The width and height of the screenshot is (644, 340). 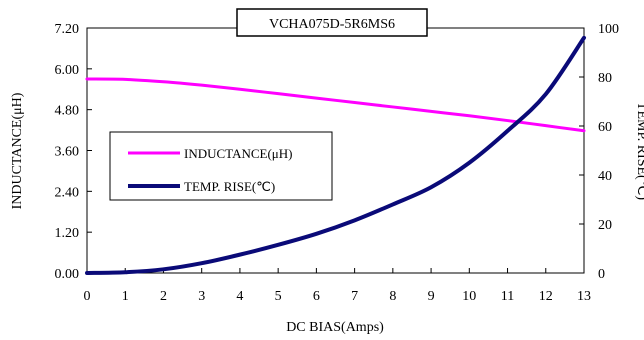 What do you see at coordinates (335, 327) in the screenshot?
I see `x-axis-title: DC BIAS(Amps)` at bounding box center [335, 327].